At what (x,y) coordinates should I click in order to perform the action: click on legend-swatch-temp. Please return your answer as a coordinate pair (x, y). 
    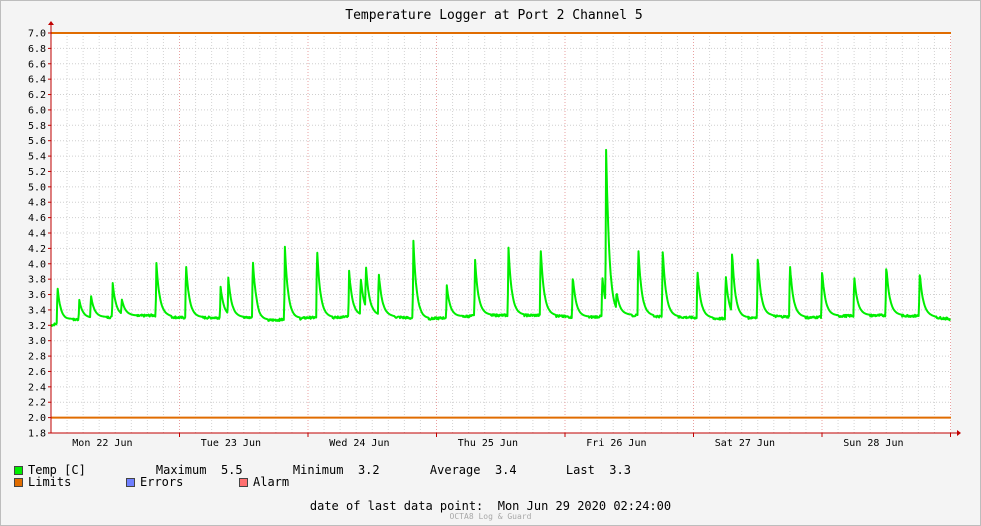
    Looking at the image, I should click on (18, 470).